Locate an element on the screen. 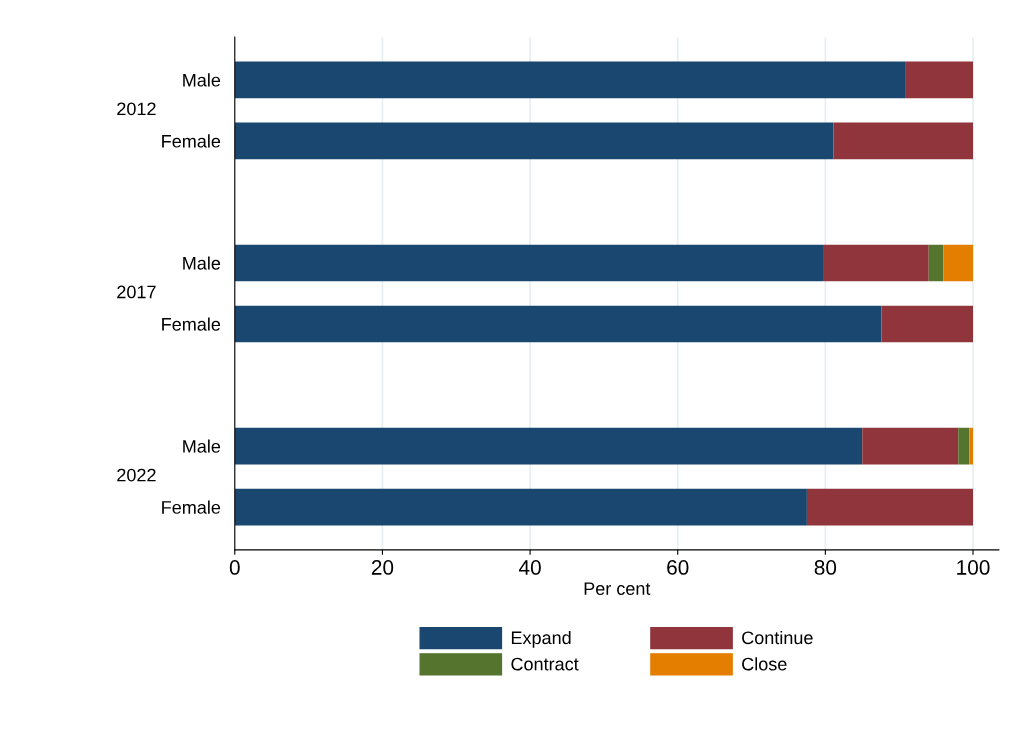 This screenshot has width=1012, height=743. x-tick-label: 0 is located at coordinates (234, 567).